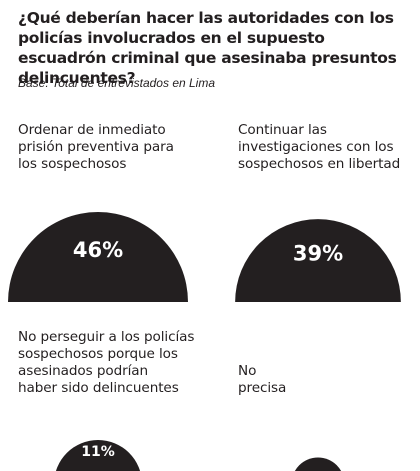 This screenshot has width=420, height=471. Describe the element at coordinates (117, 83) in the screenshot. I see `chart-subtitle: Base: Total de entrevistados en Lima` at that location.